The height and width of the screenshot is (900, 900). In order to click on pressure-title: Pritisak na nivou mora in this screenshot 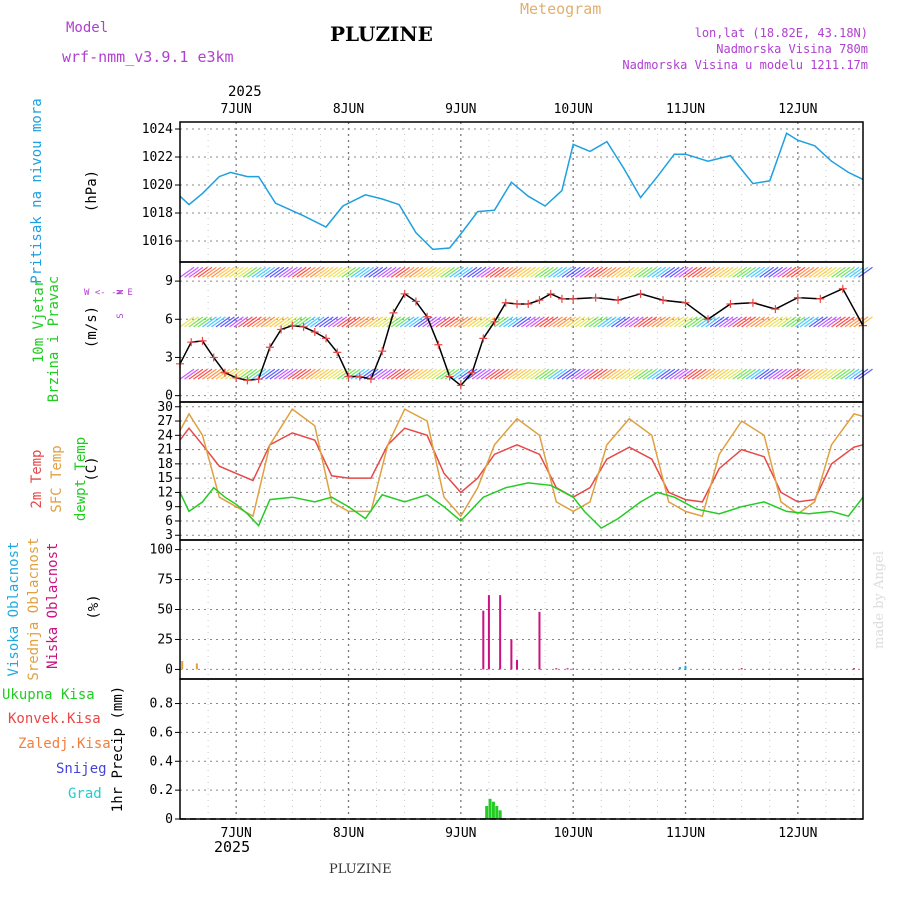, I will do `click(37, 191)`.